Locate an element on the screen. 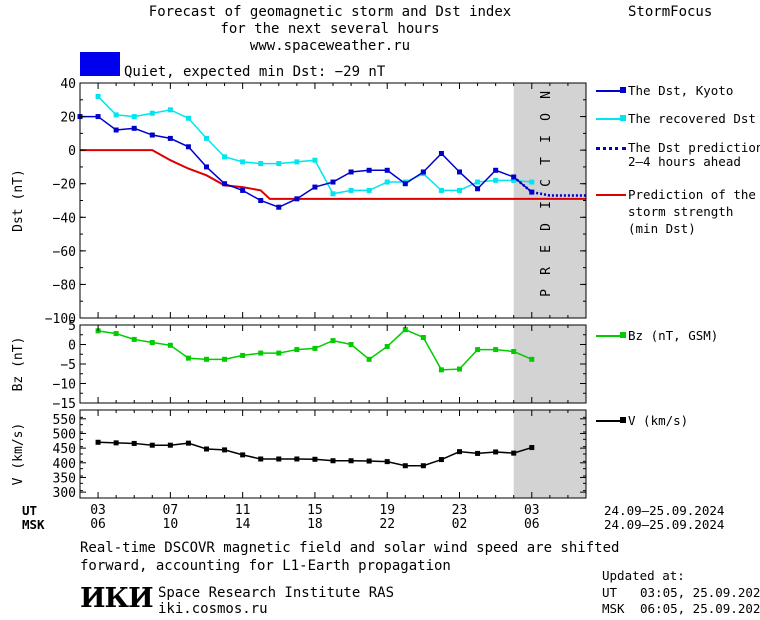  legend-label-recovered: The recovered Dst is located at coordinates (692, 118).